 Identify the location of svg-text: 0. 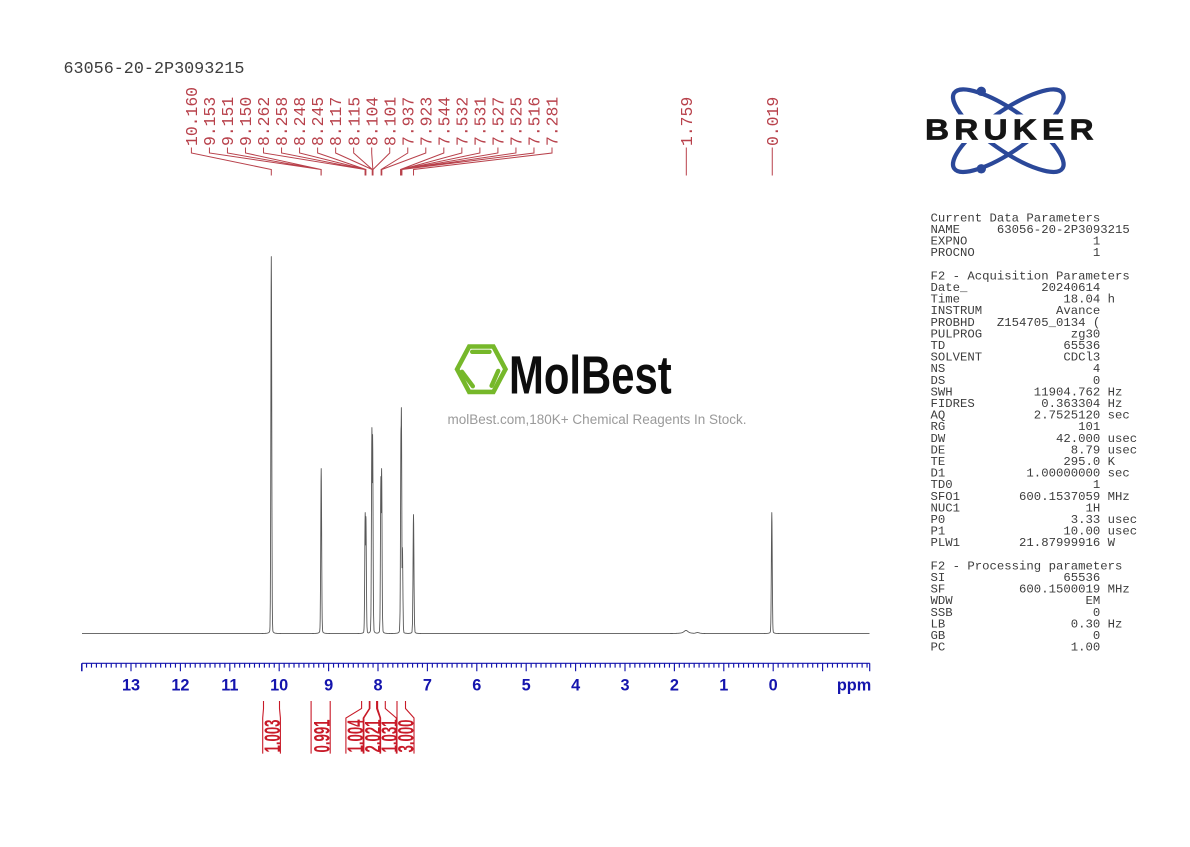
(773, 686).